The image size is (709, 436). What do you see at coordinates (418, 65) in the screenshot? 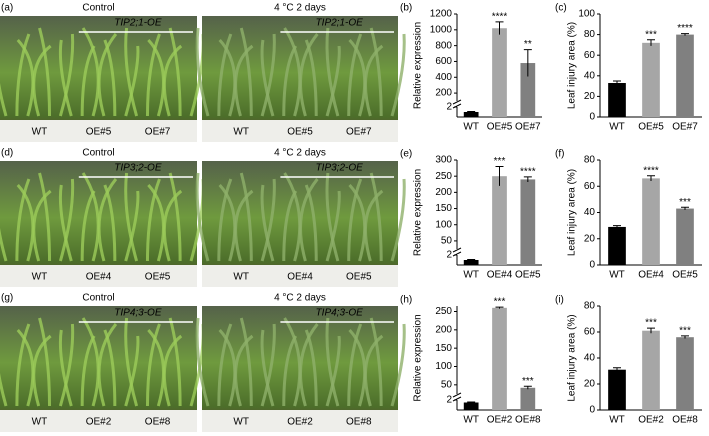
I see `y-axis-label: Relative expression` at bounding box center [418, 65].